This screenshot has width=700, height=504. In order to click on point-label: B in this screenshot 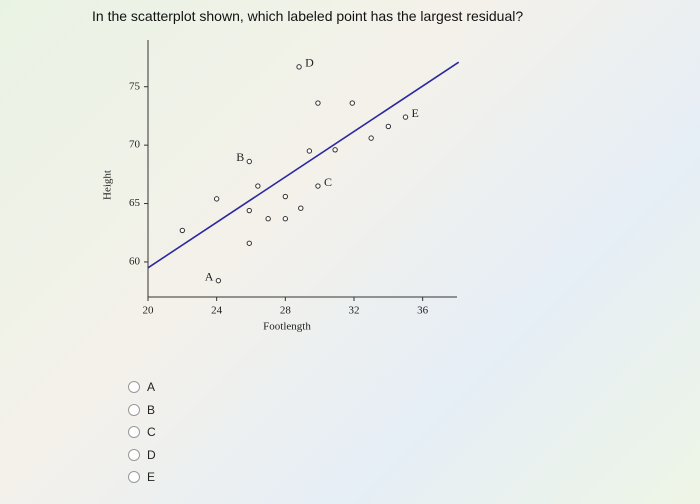, I will do `click(240, 157)`.